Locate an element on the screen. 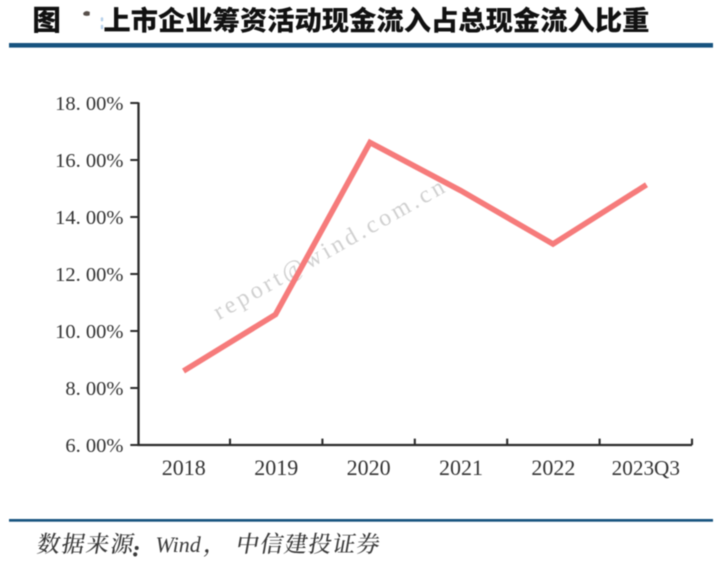 The height and width of the screenshot is (567, 719). svg-text: 6. 00% is located at coordinates (94, 446).